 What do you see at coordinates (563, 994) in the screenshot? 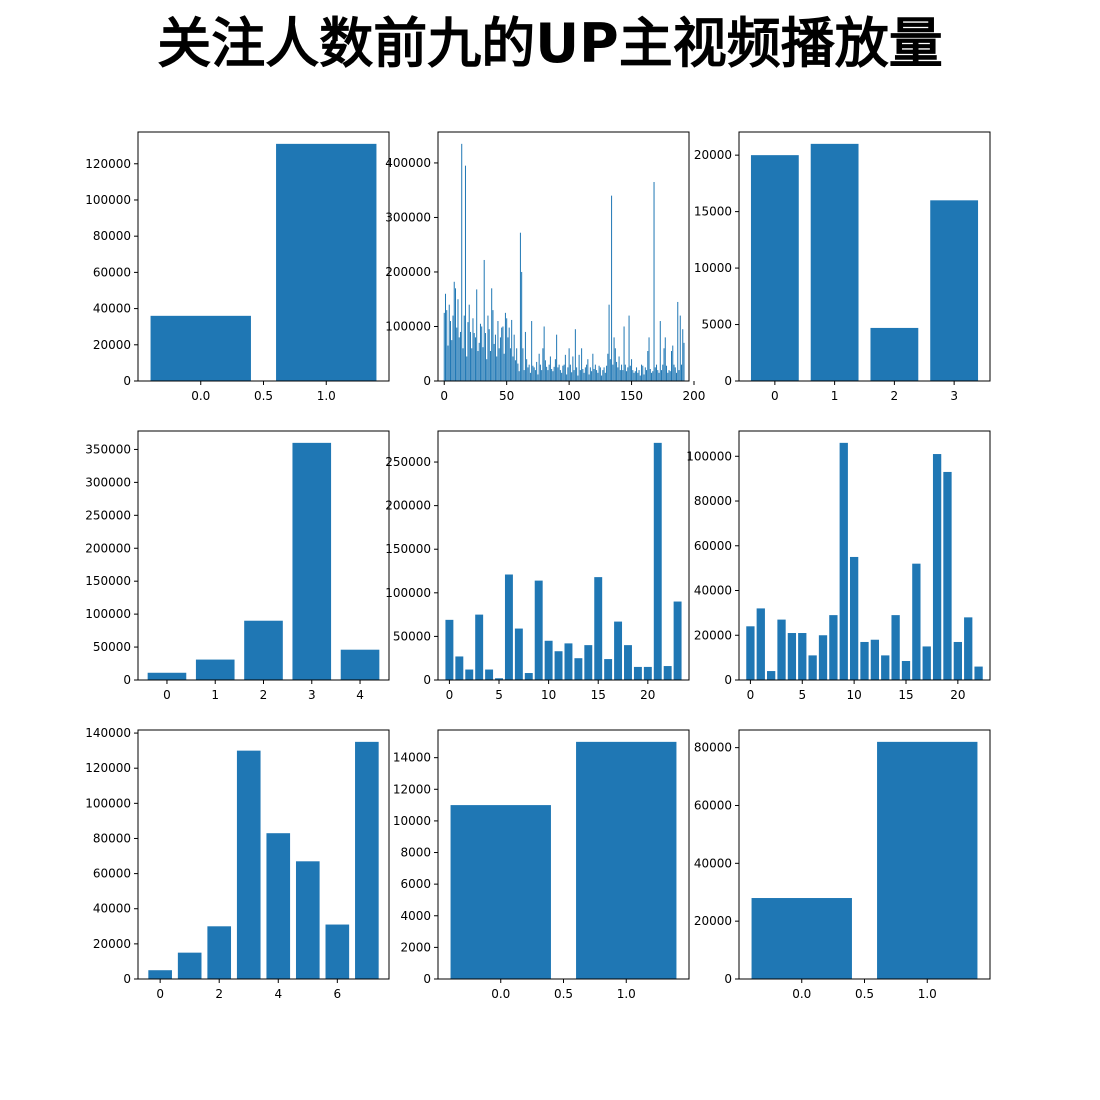
I see `x-tick-label: 0.5` at bounding box center [563, 994].